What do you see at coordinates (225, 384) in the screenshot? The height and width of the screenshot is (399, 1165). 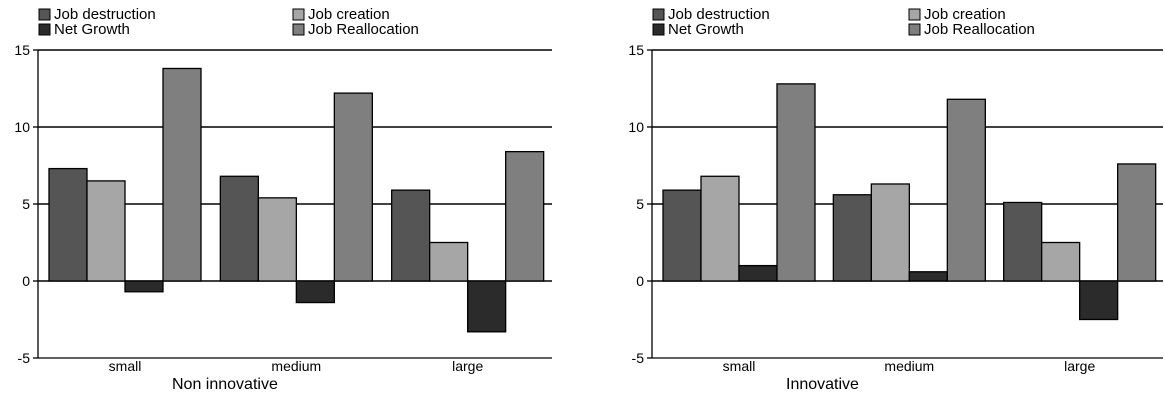 I see `x-axis-label: Non innovative` at bounding box center [225, 384].